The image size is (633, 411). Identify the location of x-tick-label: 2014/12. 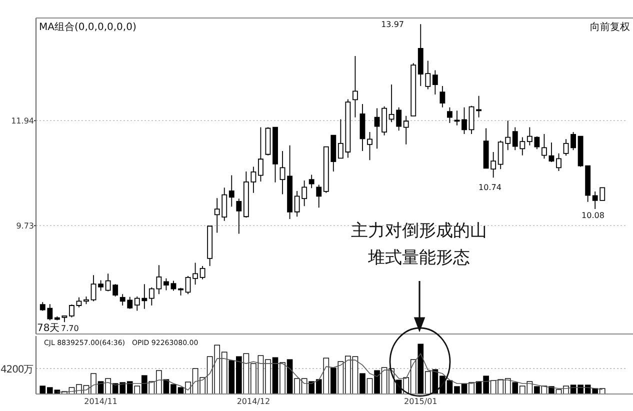
(253, 401).